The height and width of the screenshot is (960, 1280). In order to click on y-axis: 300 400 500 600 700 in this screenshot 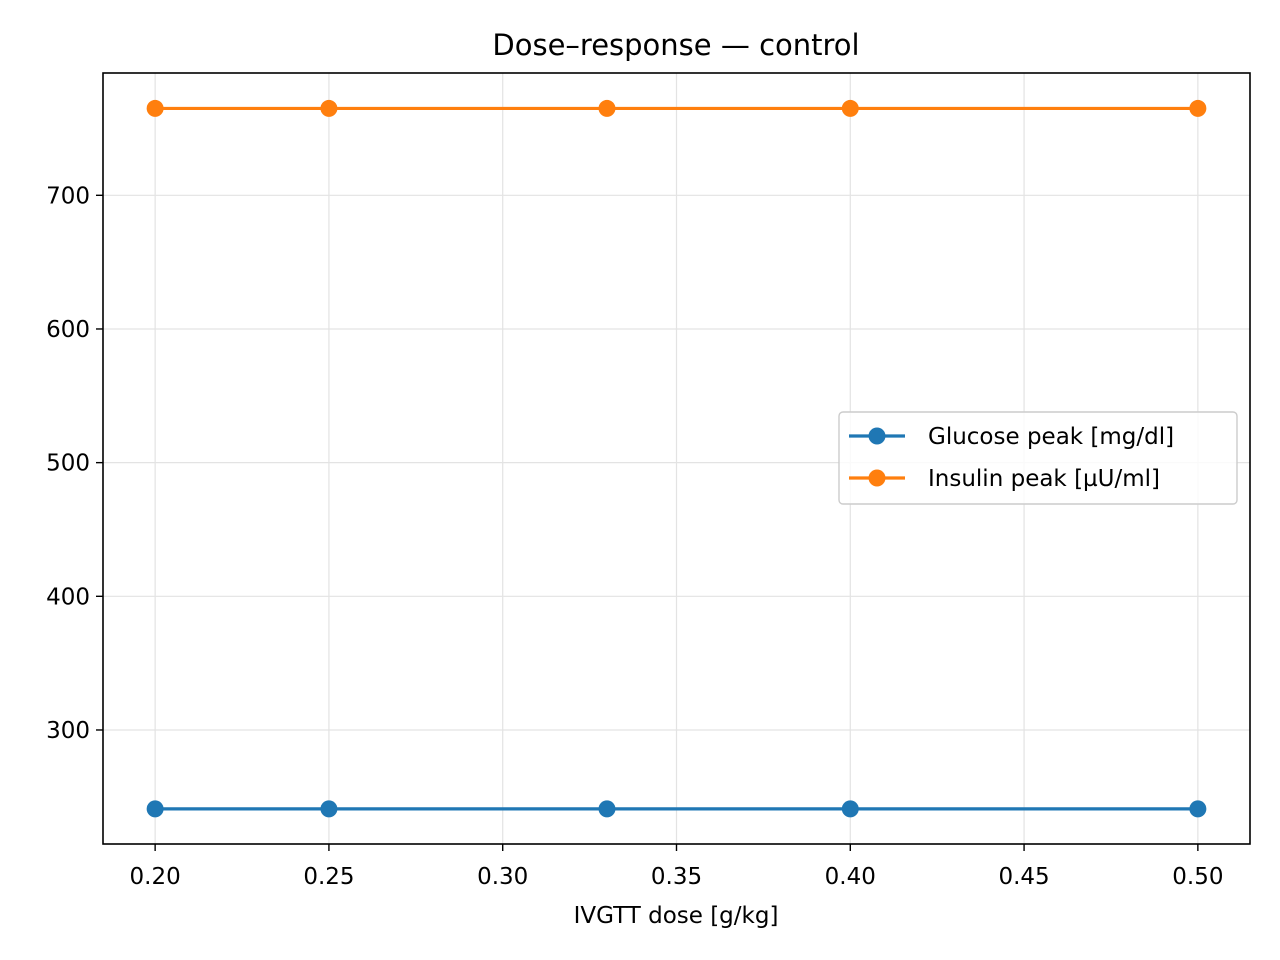, I will do `click(74, 463)`.